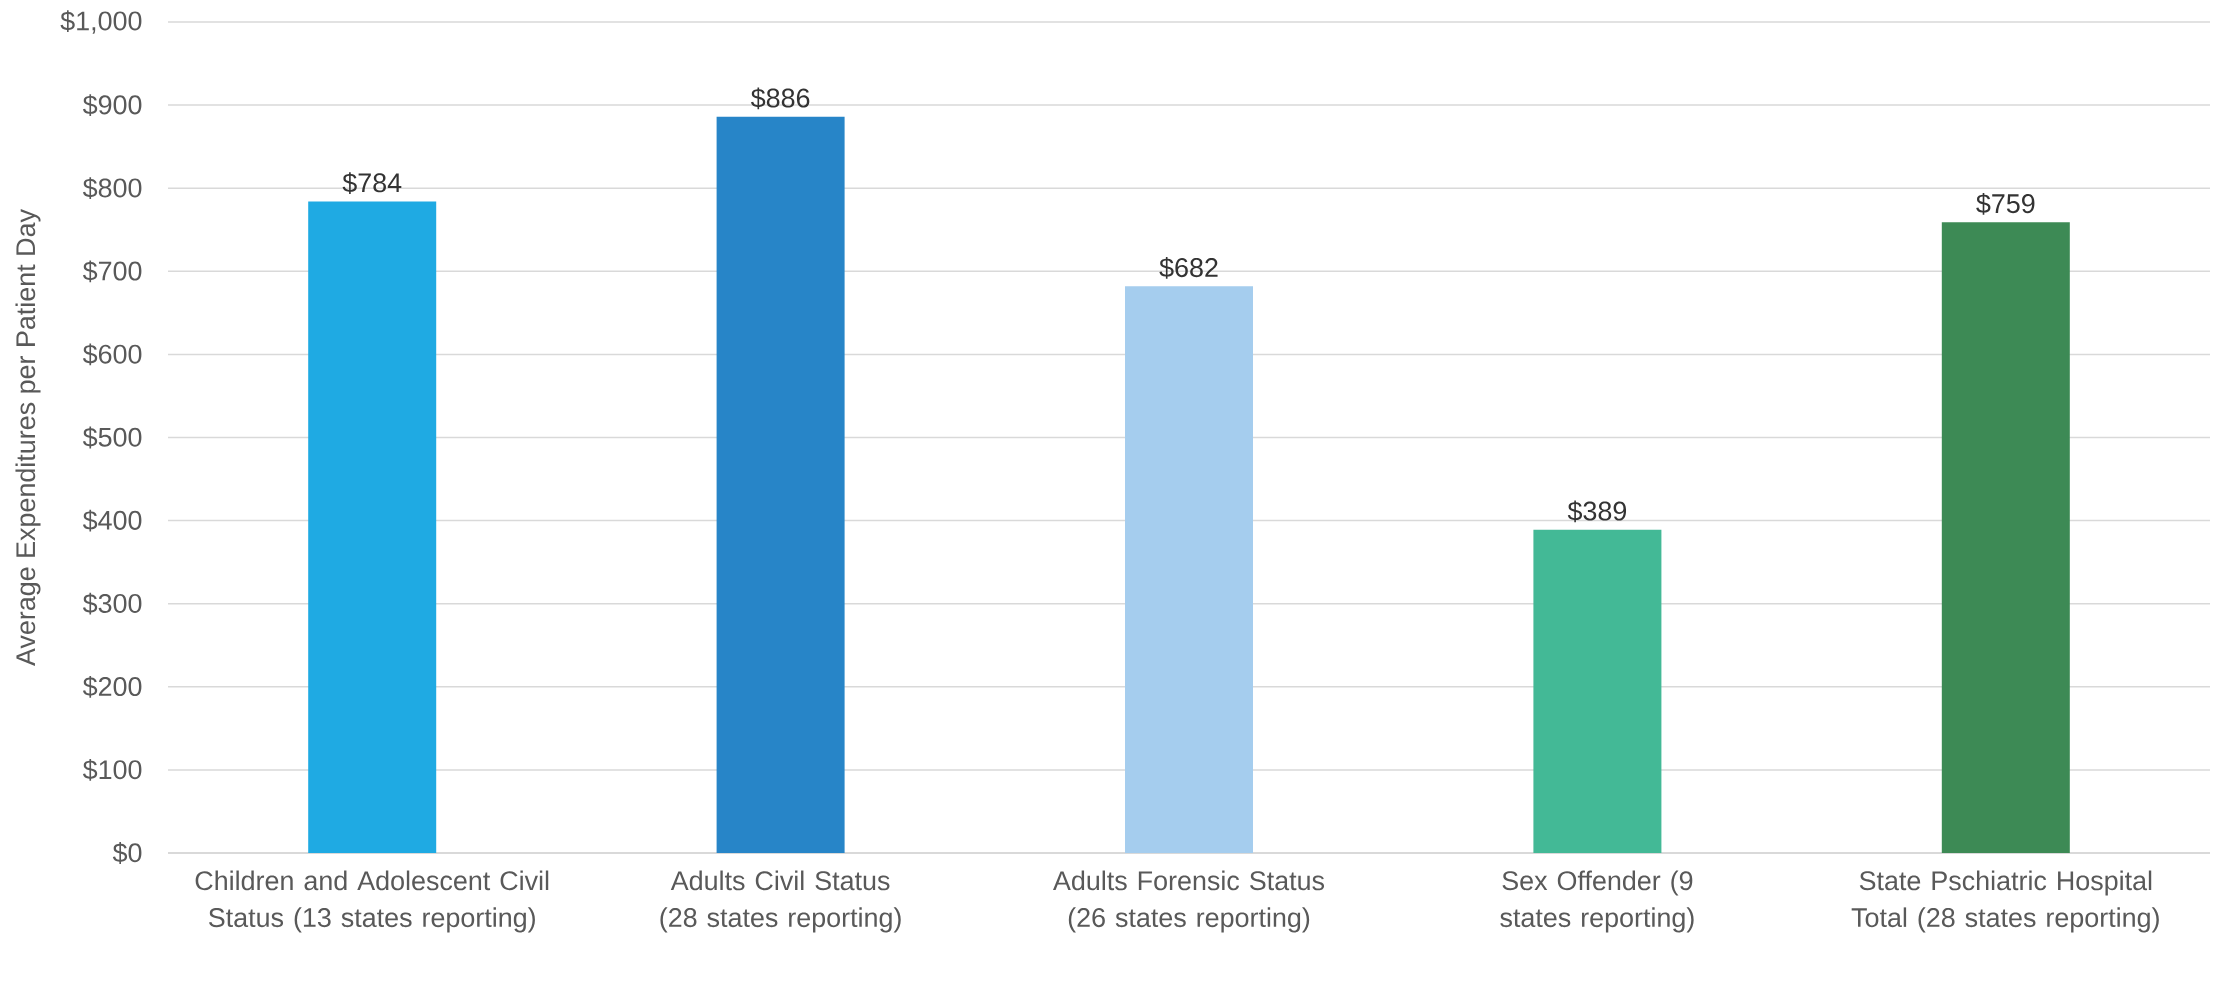  I want to click on data-label: $389, so click(1597, 511).